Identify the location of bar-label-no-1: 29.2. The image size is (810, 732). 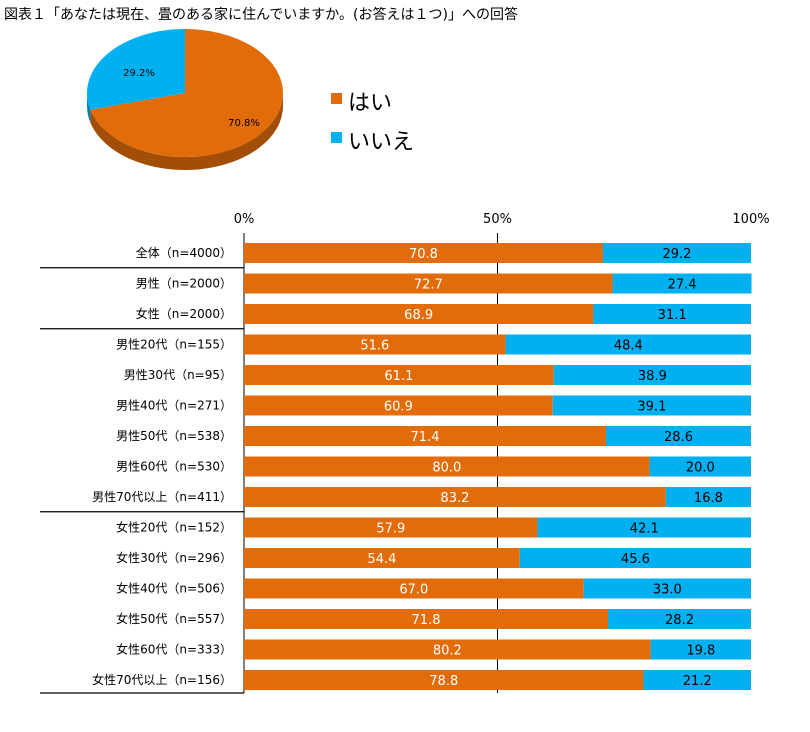
(677, 254).